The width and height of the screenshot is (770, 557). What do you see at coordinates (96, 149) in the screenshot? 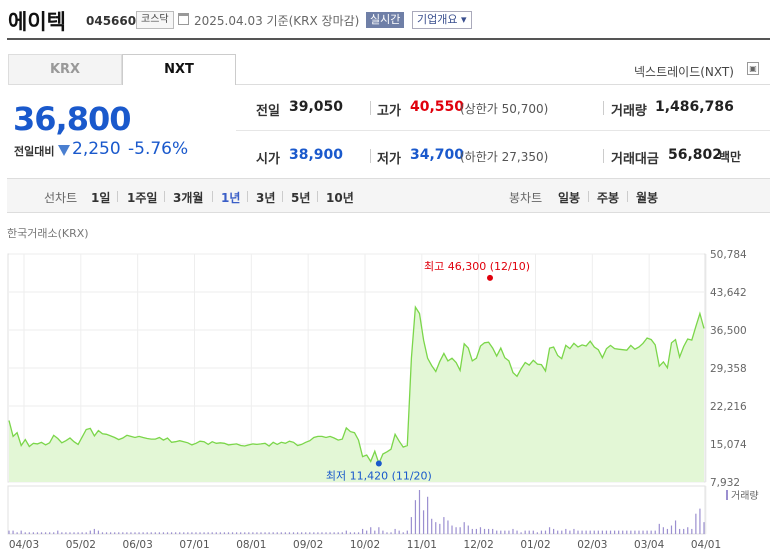
I see `change-value: 2,250` at bounding box center [96, 149].